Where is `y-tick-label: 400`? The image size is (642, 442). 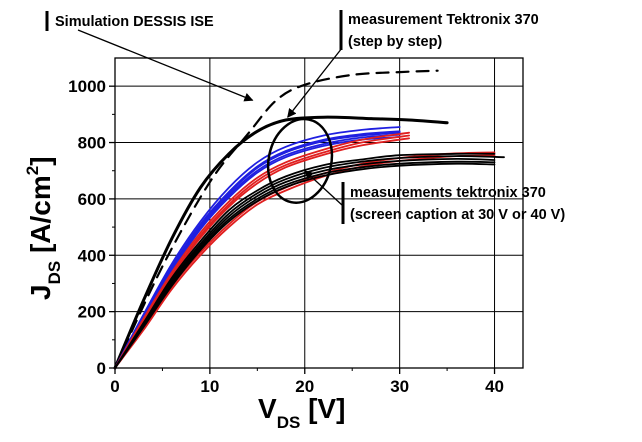
y-tick-label: 400 is located at coordinates (92, 255).